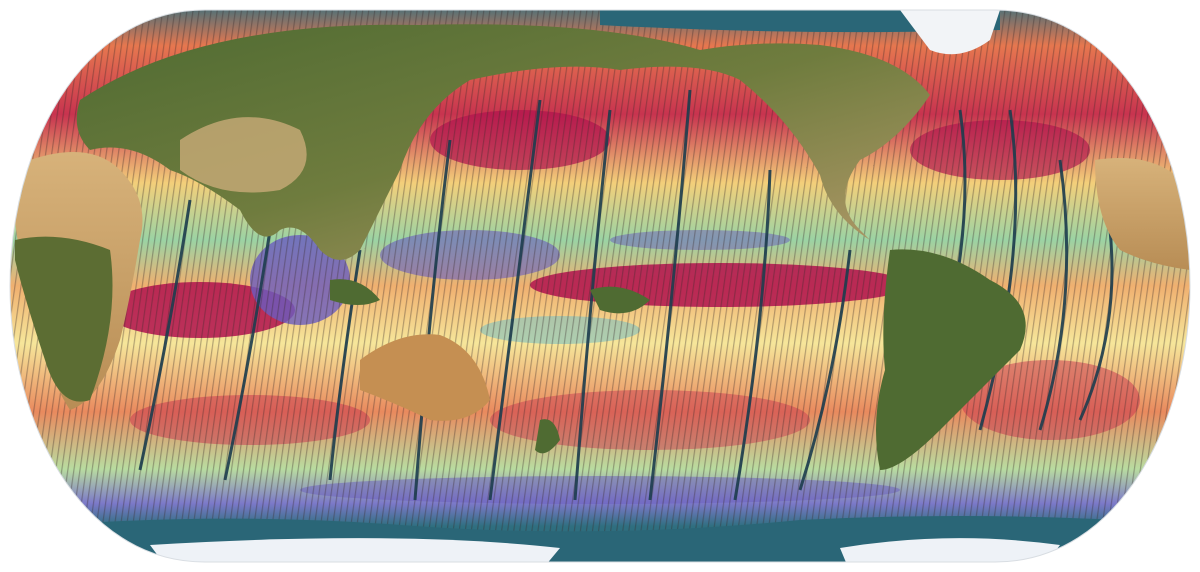 This screenshot has width=1200, height=572. Describe the element at coordinates (425, 377) in the screenshot. I see `australia` at that location.